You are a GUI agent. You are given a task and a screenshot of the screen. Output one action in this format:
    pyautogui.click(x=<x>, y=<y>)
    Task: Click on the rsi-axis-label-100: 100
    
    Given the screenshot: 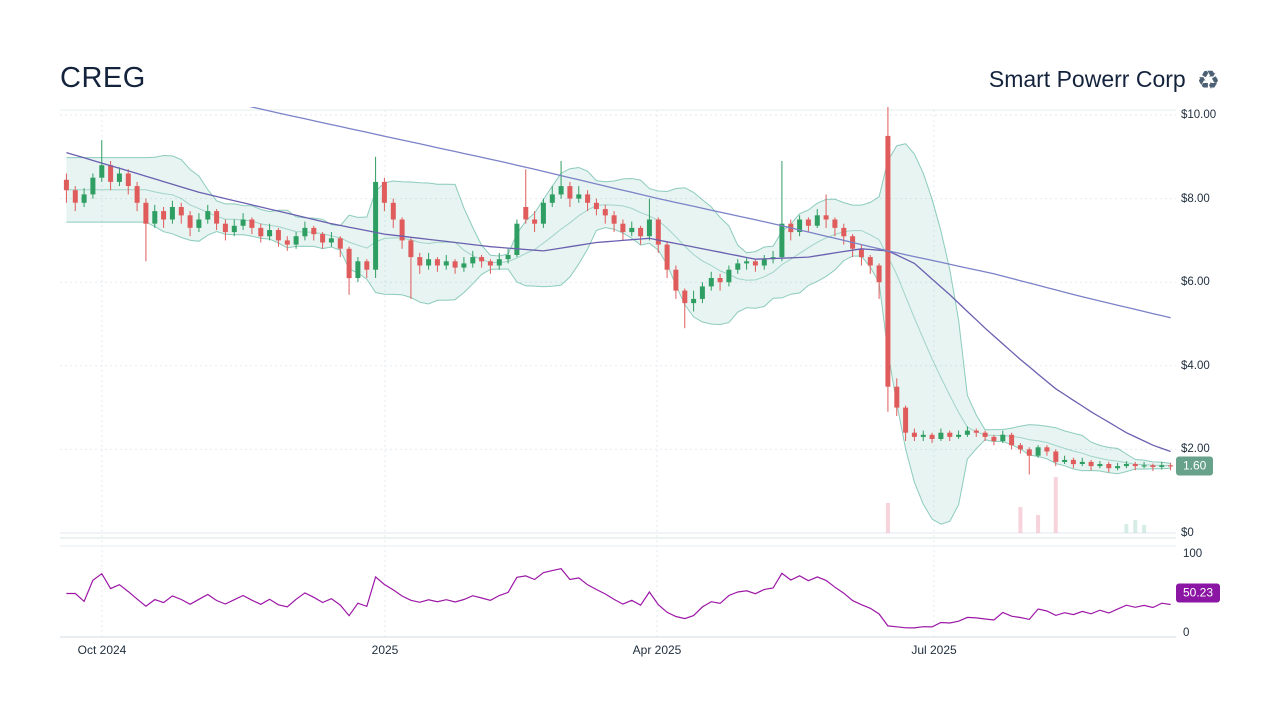 What is the action you would take?
    pyautogui.click(x=1193, y=554)
    